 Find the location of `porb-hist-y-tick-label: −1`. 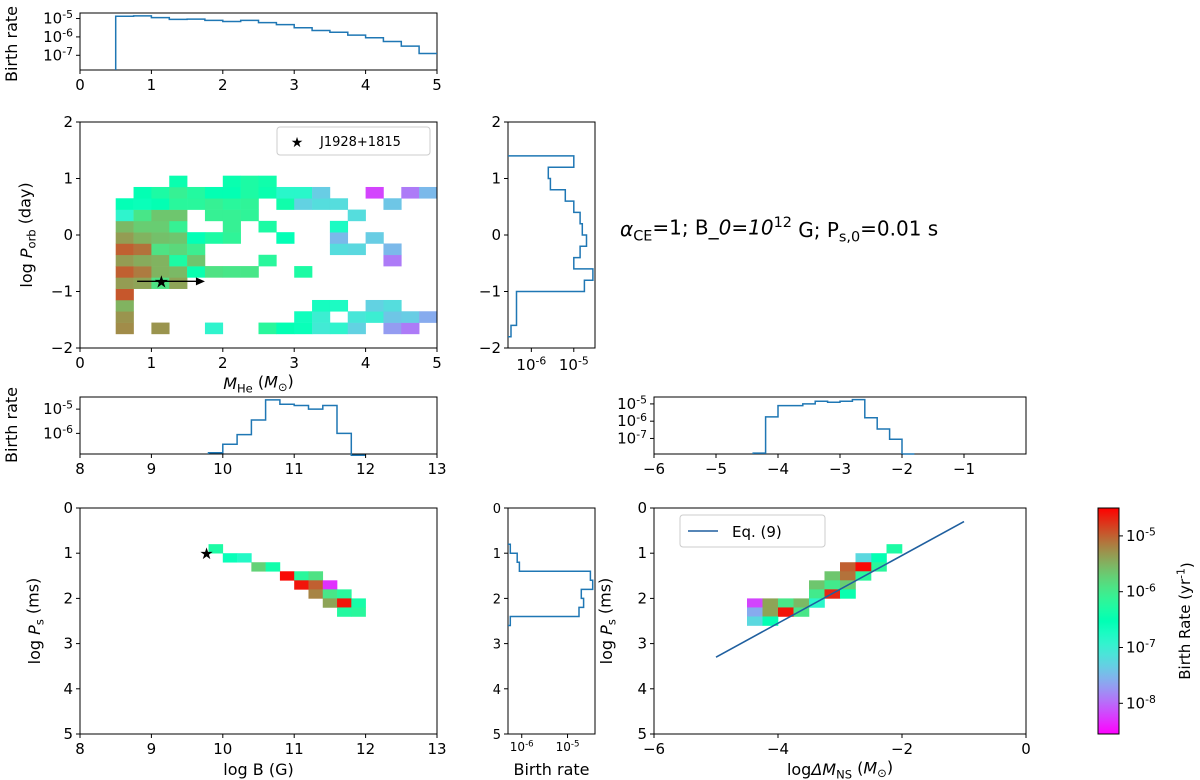

porb-hist-y-tick-label: −1 is located at coordinates (490, 292).